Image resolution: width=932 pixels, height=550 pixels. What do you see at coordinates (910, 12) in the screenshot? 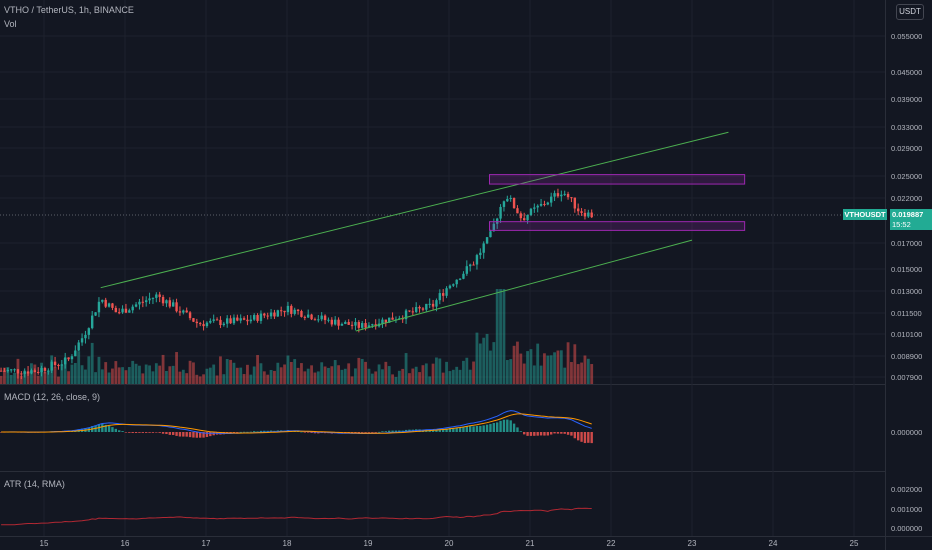
I see `currency-selector: USDT` at bounding box center [910, 12].